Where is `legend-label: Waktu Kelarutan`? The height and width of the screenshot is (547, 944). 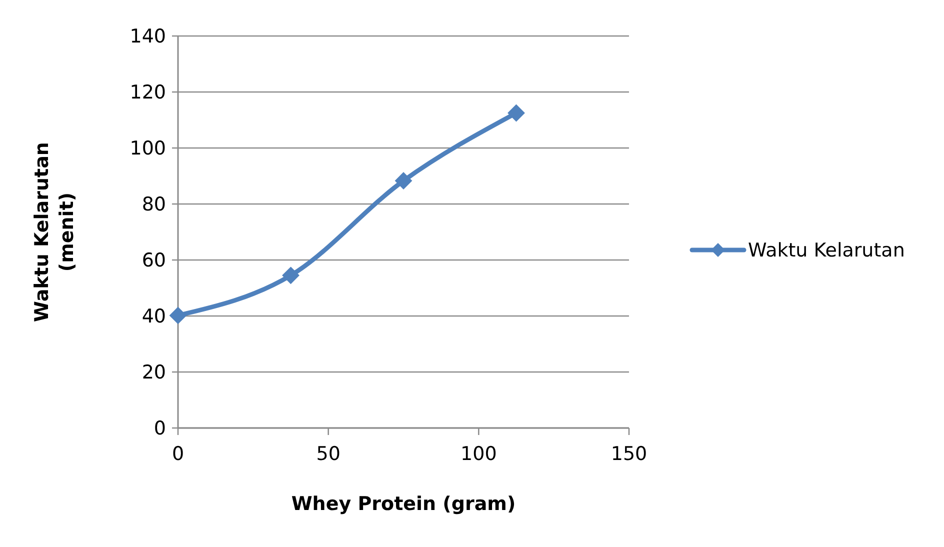 legend-label: Waktu Kelarutan is located at coordinates (826, 251).